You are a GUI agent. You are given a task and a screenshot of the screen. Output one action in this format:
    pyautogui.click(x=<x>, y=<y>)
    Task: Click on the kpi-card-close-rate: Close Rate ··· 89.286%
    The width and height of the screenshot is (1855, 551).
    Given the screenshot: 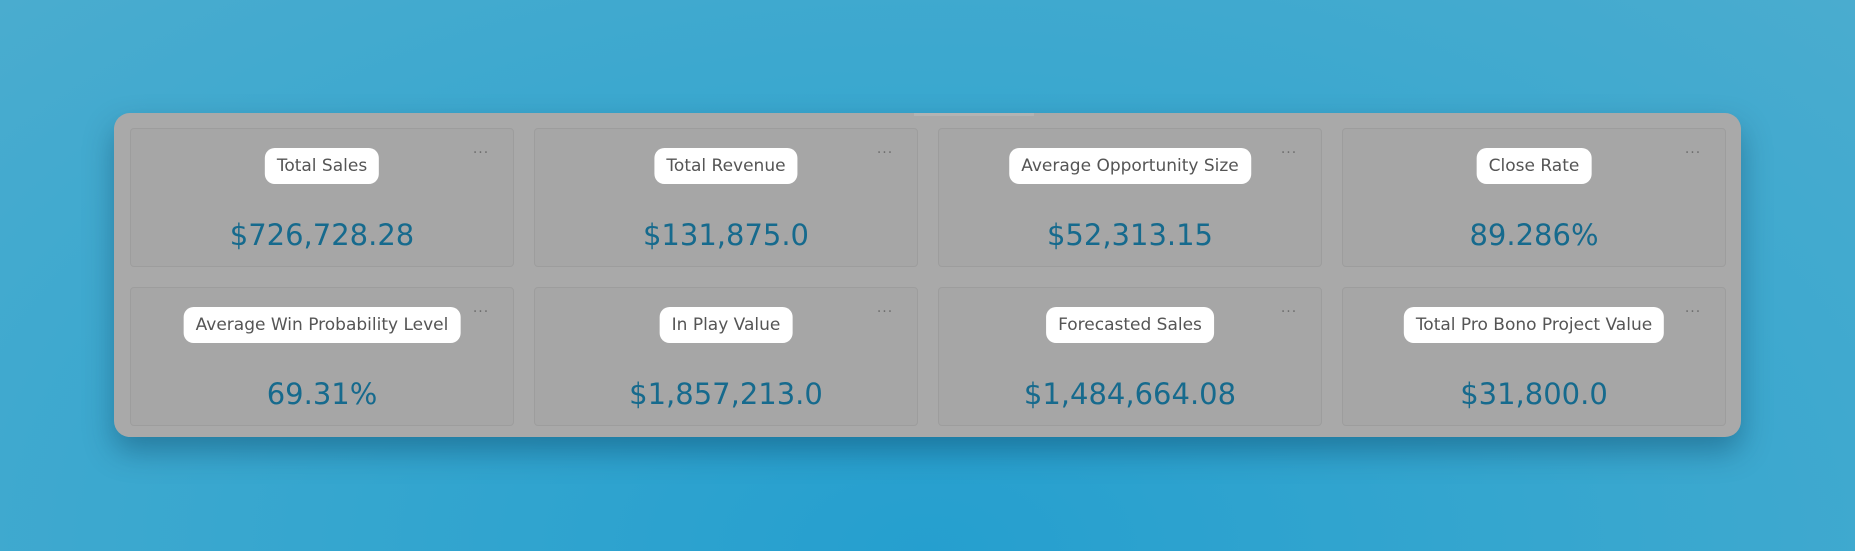 What is the action you would take?
    pyautogui.click(x=1534, y=197)
    